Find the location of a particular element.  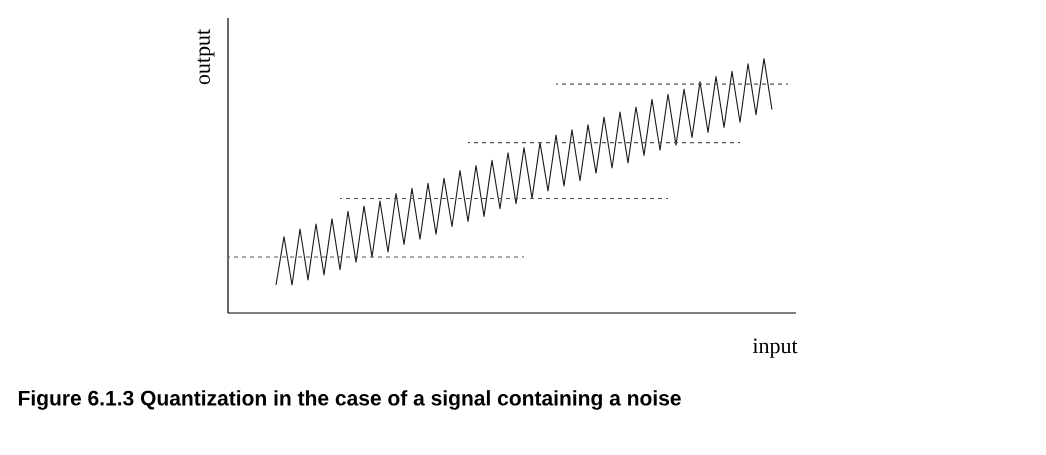

y-axis-title: output is located at coordinates (206, 57).